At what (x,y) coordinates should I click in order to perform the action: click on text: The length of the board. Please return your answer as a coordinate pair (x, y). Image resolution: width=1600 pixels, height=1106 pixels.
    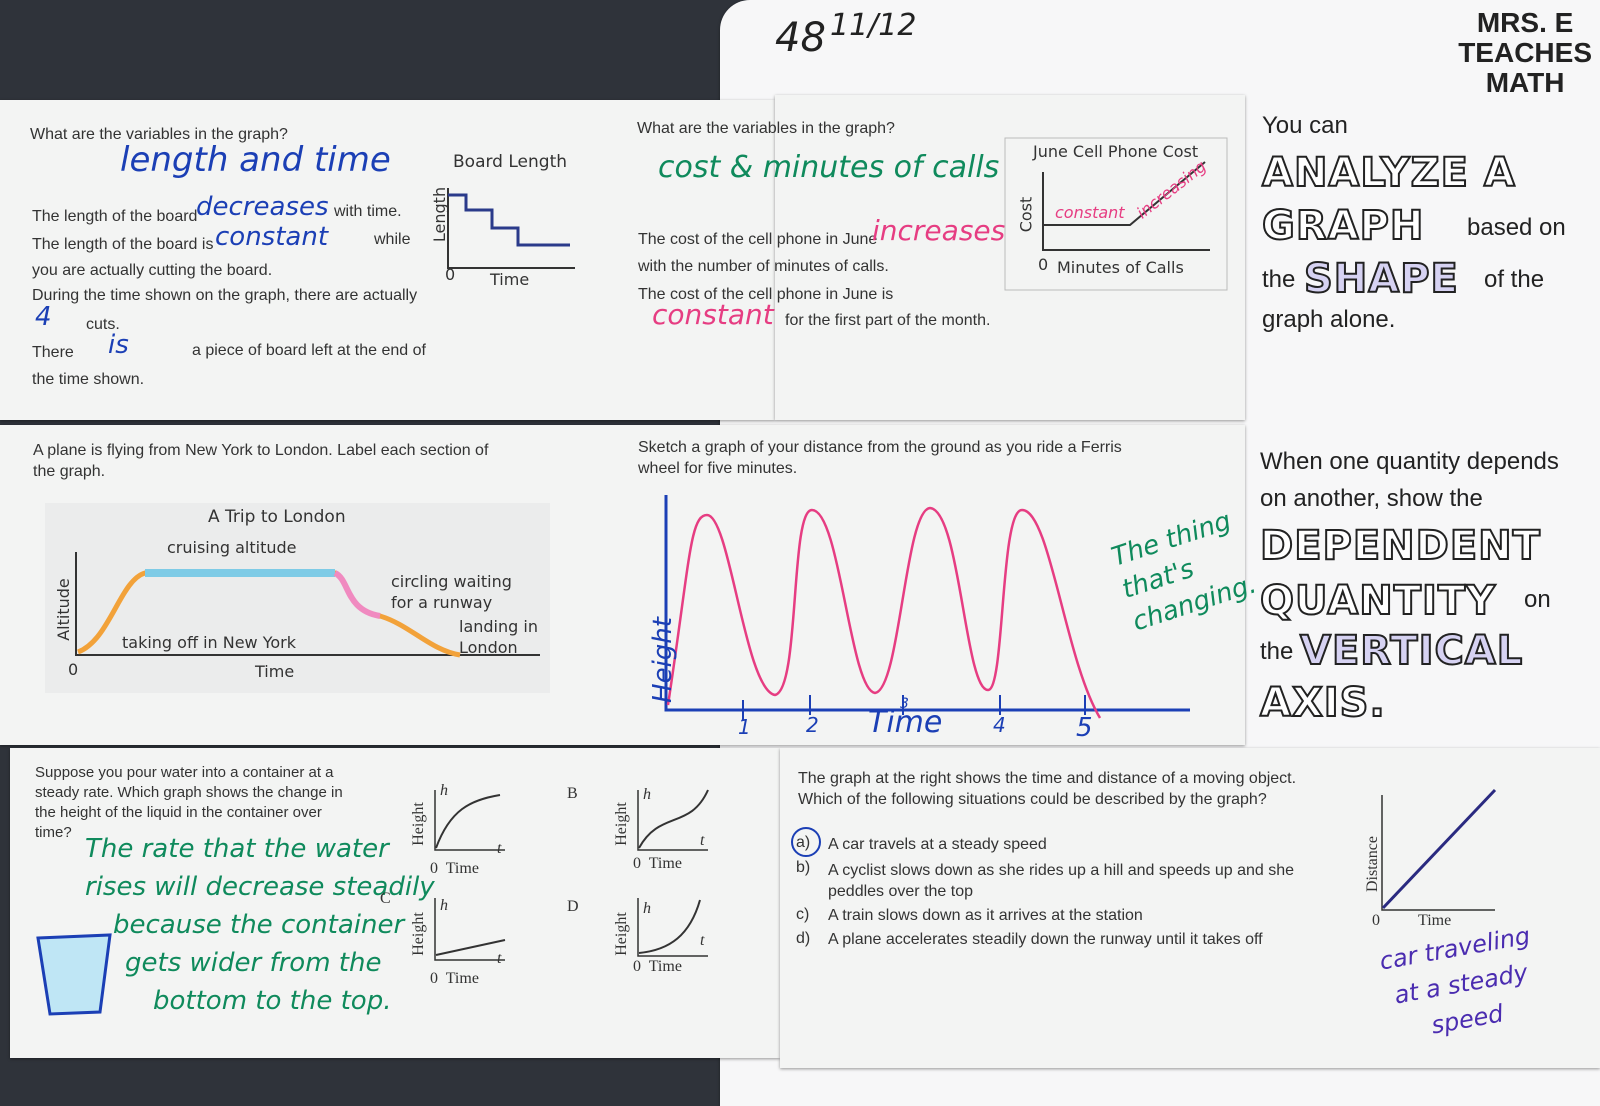
    Looking at the image, I should click on (115, 216).